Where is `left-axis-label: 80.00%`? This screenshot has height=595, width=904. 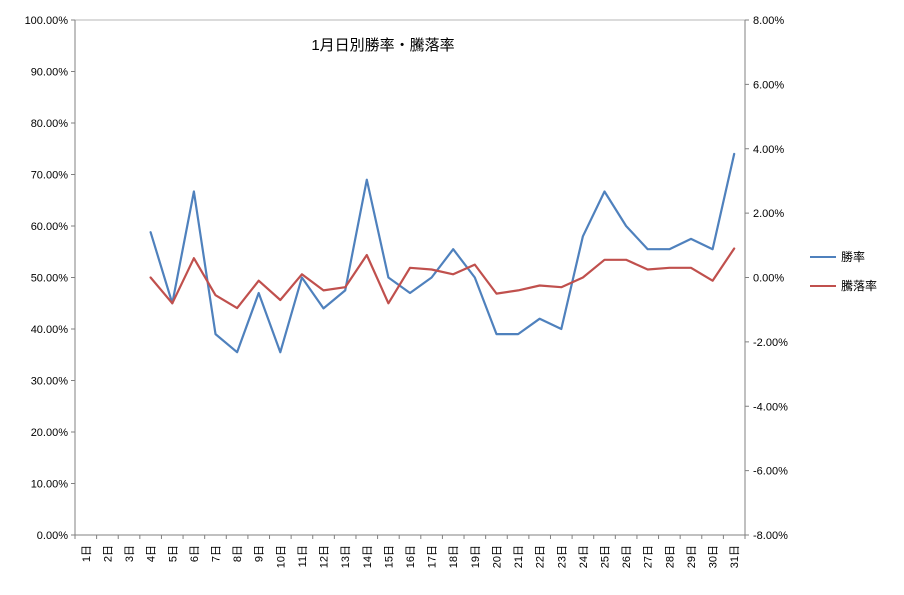
left-axis-label: 80.00% is located at coordinates (50, 124).